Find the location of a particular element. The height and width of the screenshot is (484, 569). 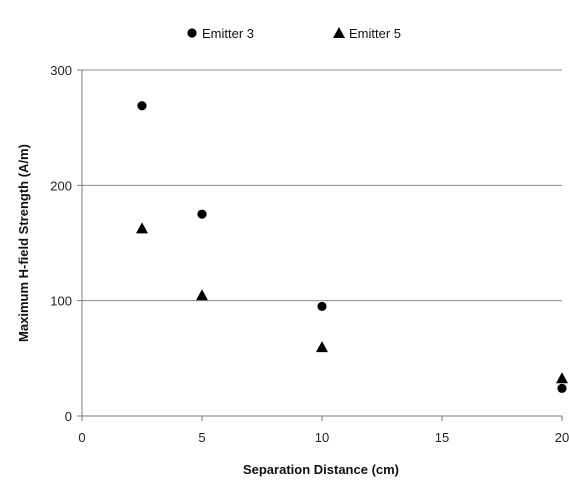

x-axis-title: Separation Distance (cm) is located at coordinates (321, 469).